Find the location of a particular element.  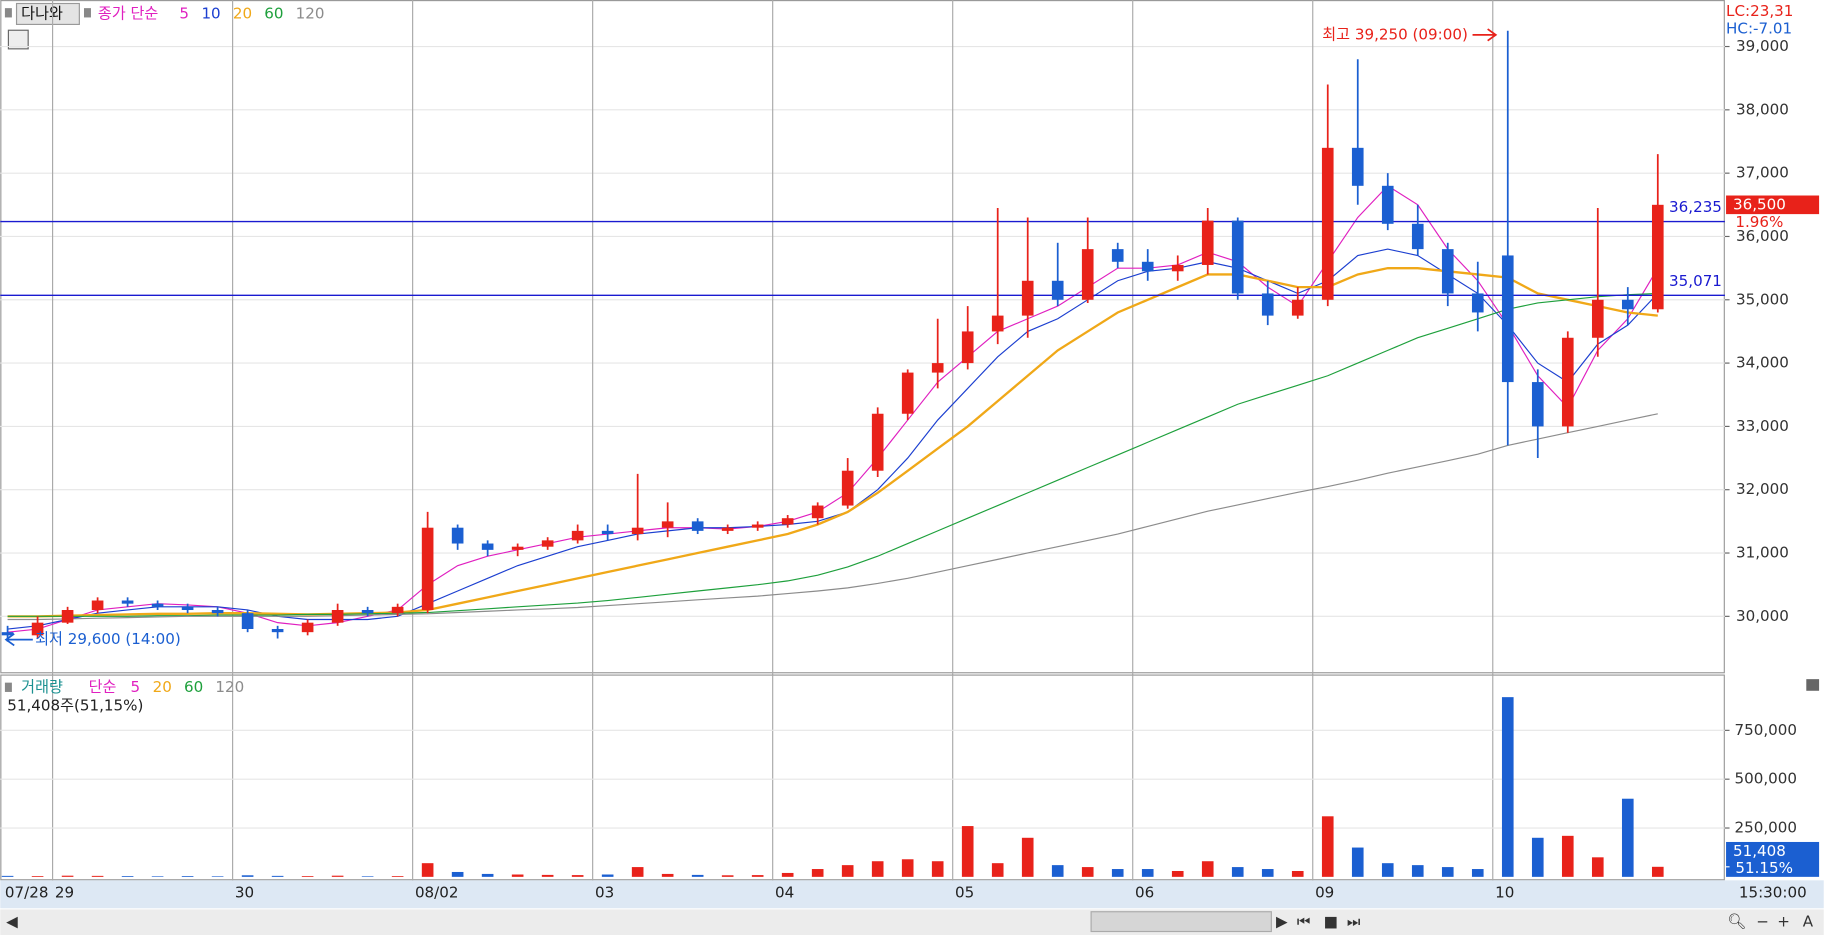

legend-entry: 5 is located at coordinates (184, 13).